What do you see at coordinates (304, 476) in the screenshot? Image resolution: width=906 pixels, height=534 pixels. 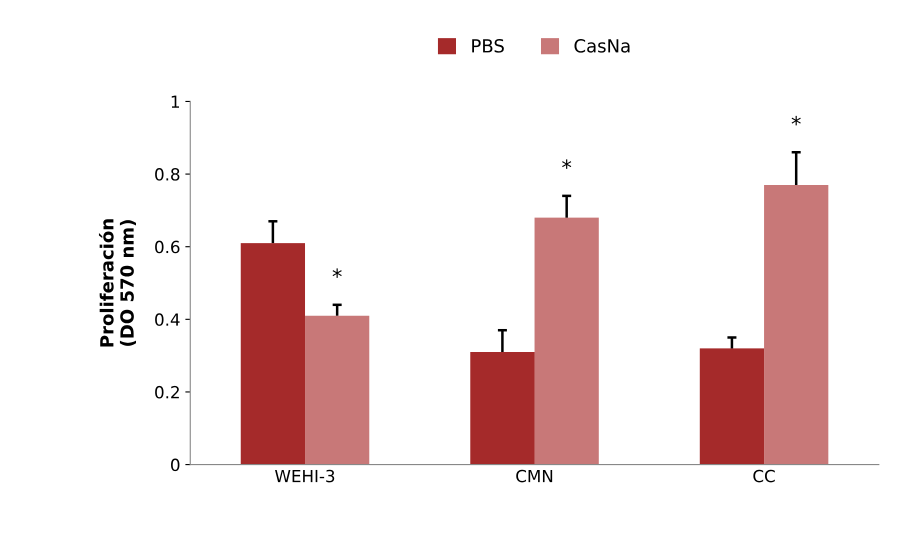 I see `x-tick-label: WEHI-3` at bounding box center [304, 476].